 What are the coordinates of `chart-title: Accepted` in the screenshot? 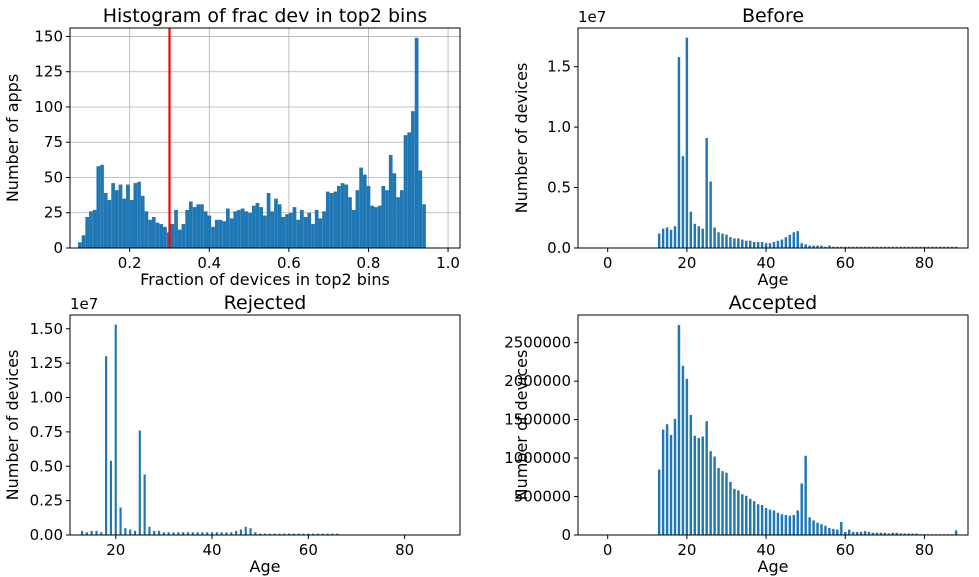 It's located at (773, 303).